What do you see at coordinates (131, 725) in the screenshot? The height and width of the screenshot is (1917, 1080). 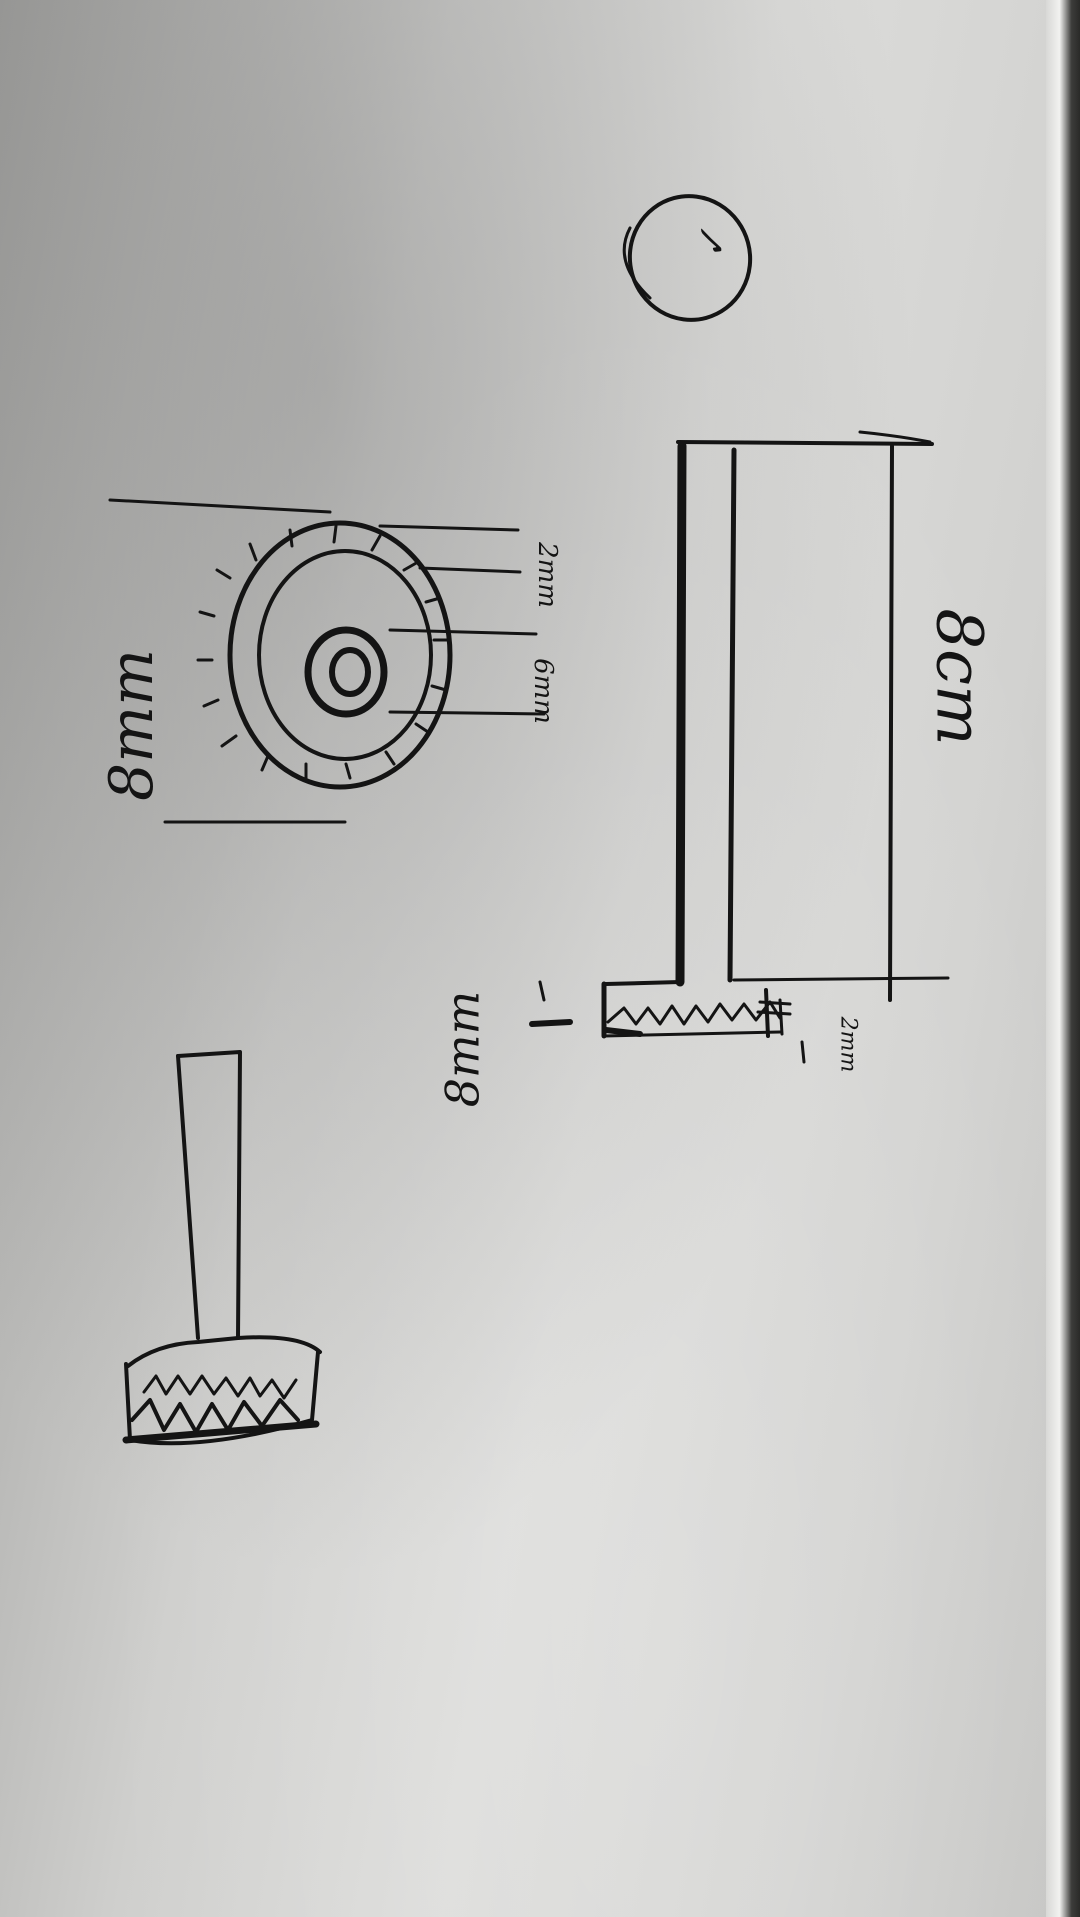 I see `outer-diameter-label: 8mm` at bounding box center [131, 725].